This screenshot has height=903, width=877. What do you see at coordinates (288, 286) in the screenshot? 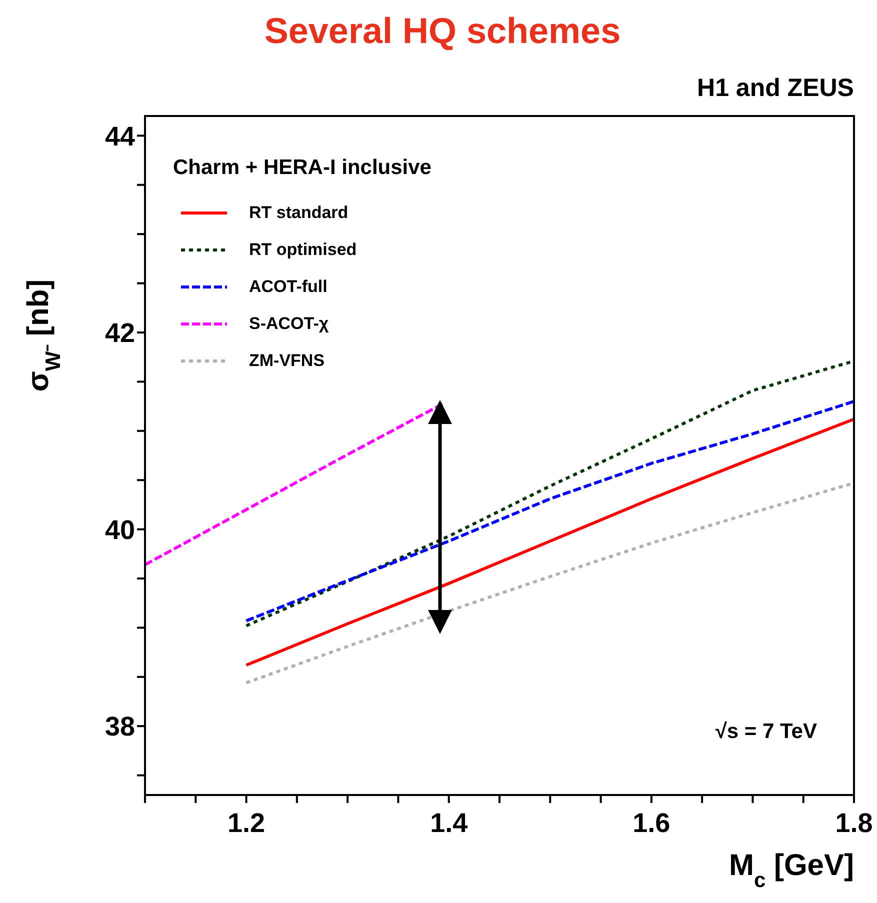
I see `legend-label: ACOT-full` at bounding box center [288, 286].